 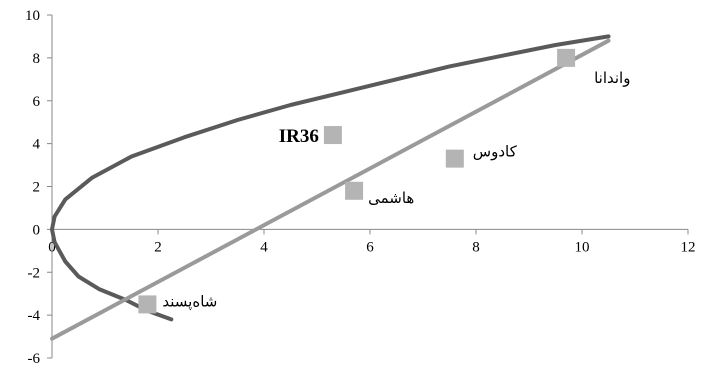 What do you see at coordinates (688, 247) in the screenshot?
I see `x-tick-label: 12` at bounding box center [688, 247].